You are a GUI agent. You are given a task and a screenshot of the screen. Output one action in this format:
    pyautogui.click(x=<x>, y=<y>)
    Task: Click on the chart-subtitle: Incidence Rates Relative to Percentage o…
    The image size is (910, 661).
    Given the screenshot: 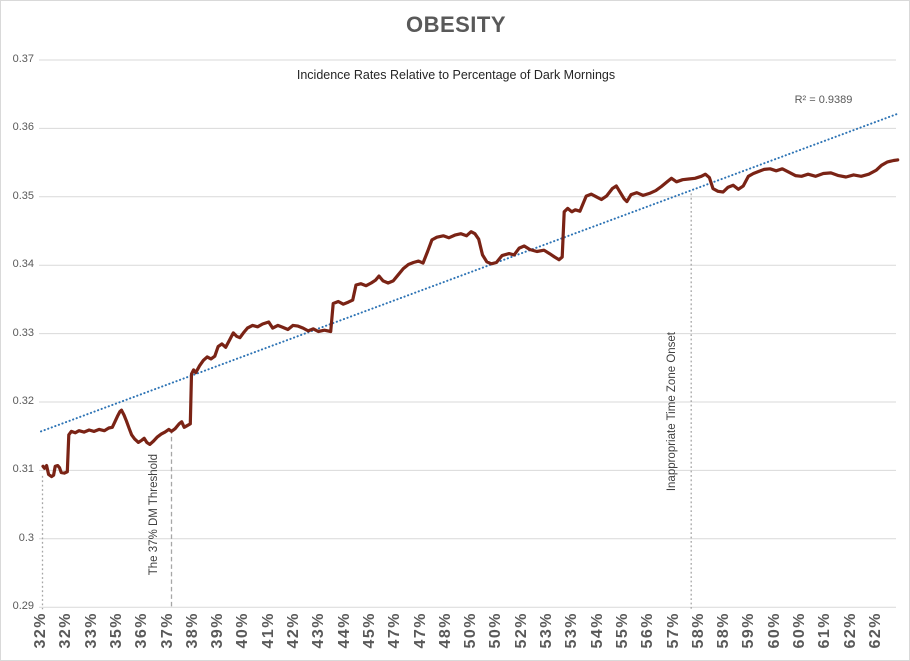 What is the action you would take?
    pyautogui.click(x=456, y=75)
    